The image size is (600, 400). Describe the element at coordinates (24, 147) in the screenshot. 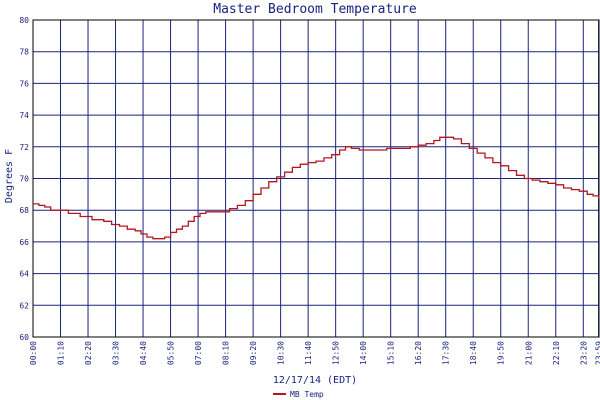

I see `y-tick-label: 72` at that location.